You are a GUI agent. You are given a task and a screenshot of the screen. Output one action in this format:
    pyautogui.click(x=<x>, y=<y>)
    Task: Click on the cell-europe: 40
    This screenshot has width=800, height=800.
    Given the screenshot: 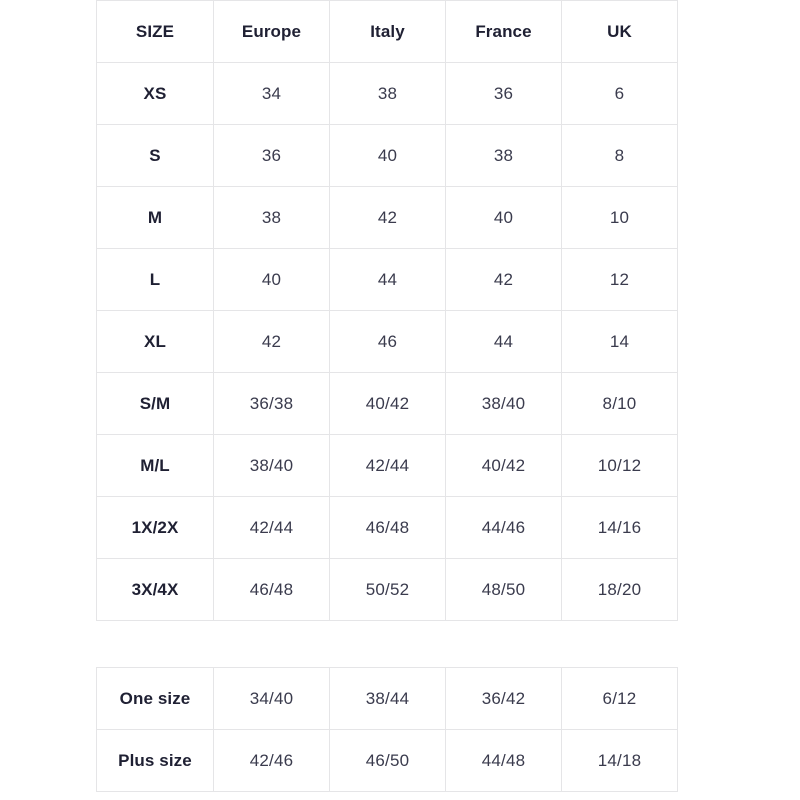 What is the action you would take?
    pyautogui.click(x=271, y=279)
    